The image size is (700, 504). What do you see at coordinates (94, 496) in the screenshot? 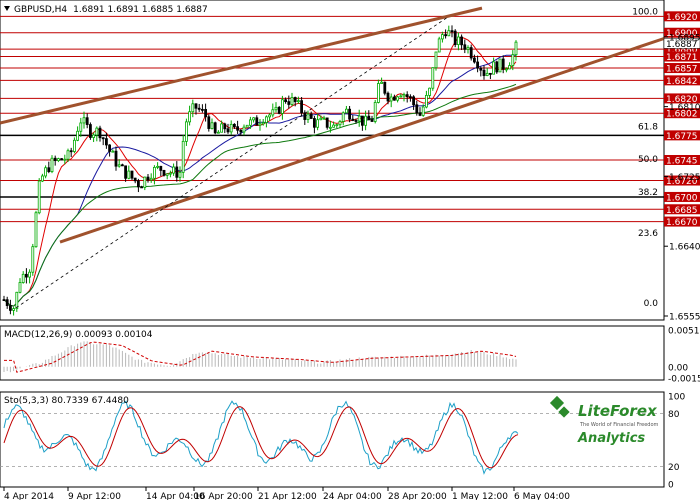
I see `x-tick-label: 9 Apr 12:00` at bounding box center [94, 496].